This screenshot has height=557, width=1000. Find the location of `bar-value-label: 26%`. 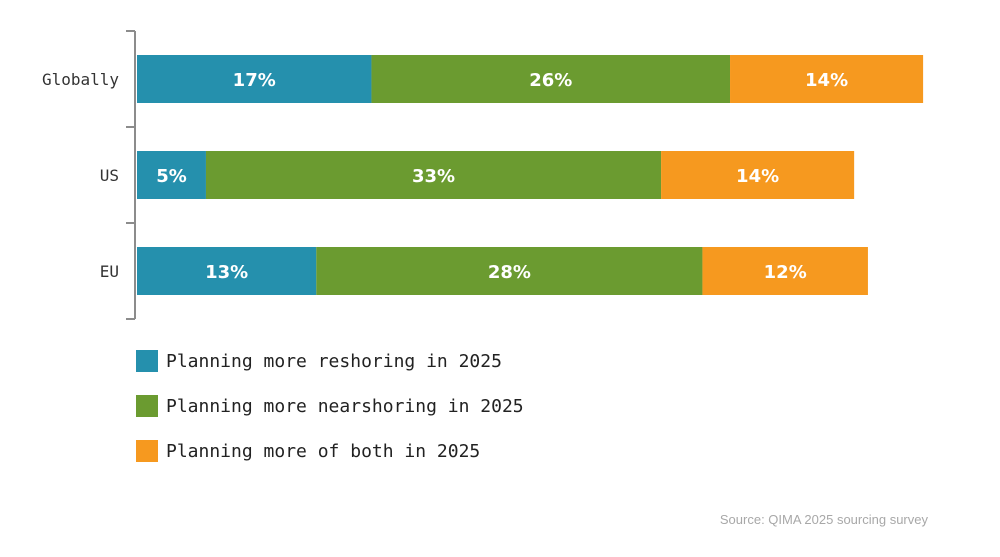

bar-value-label: 26% is located at coordinates (550, 80).